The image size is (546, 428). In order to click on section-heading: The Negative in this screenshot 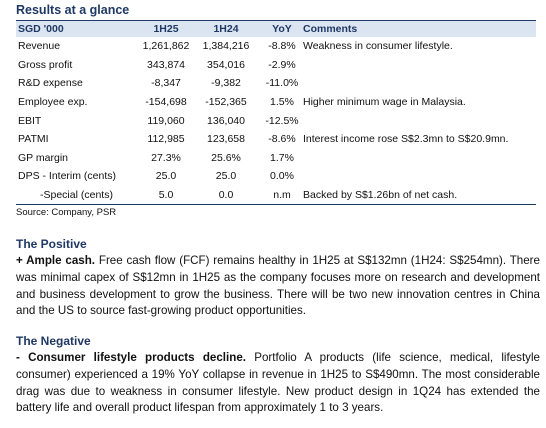, I will do `click(53, 341)`.